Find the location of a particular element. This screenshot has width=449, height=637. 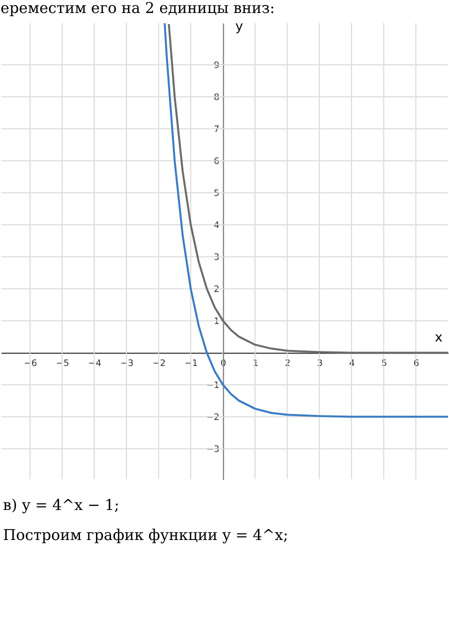

y-tick-label: 1 is located at coordinates (217, 322).